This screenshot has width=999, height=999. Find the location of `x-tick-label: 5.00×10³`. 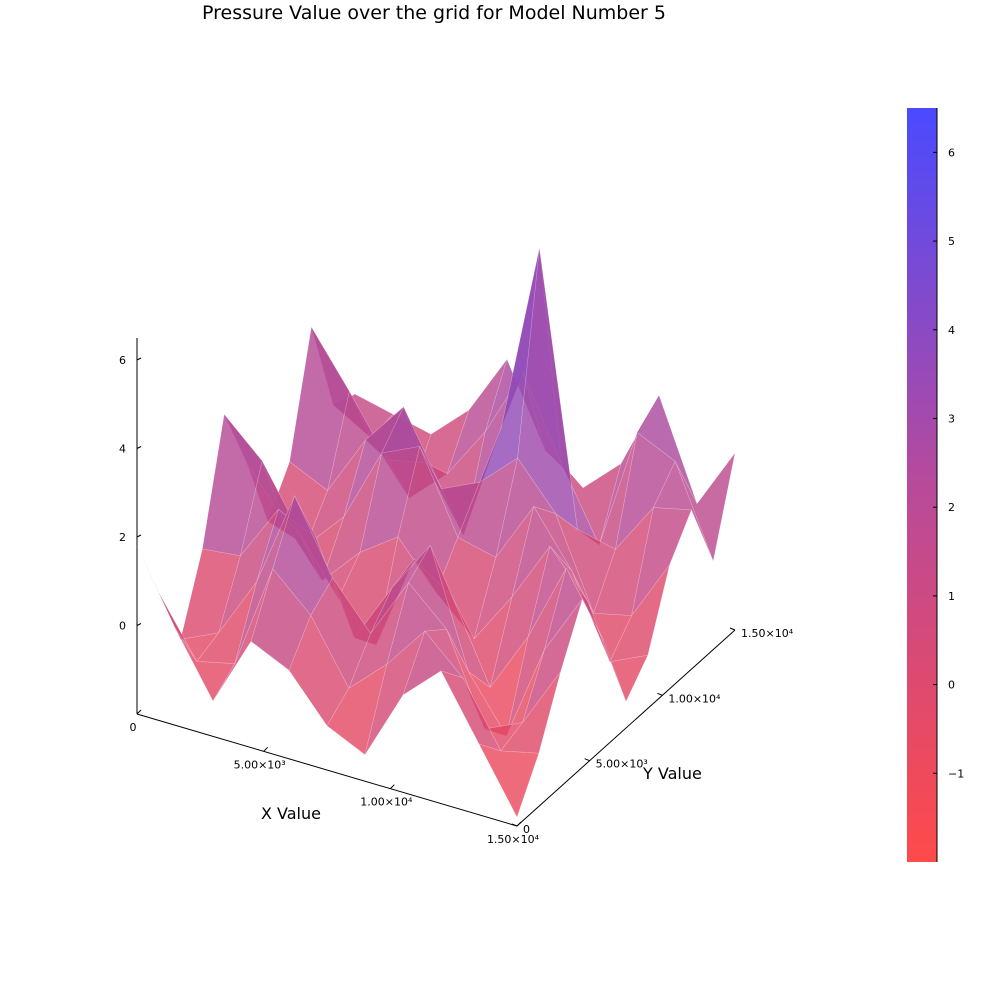

x-tick-label: 5.00×10³ is located at coordinates (260, 764).